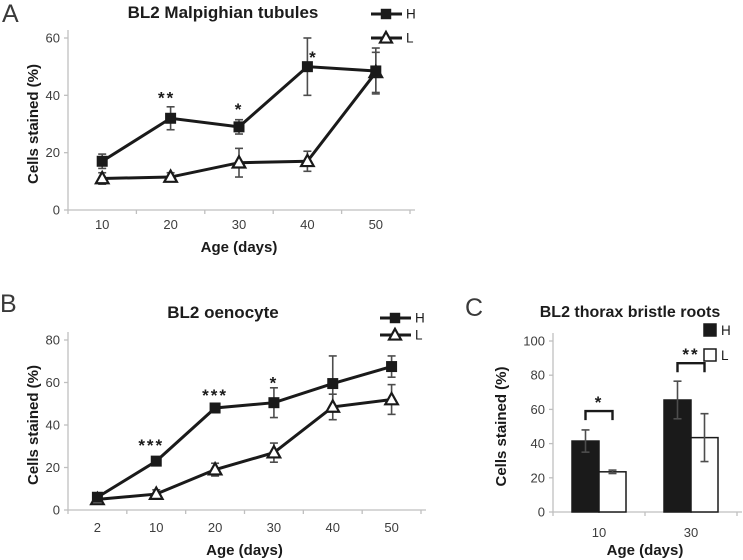 This screenshot has width=743, height=560. I want to click on series-line-H, so click(244, 432).